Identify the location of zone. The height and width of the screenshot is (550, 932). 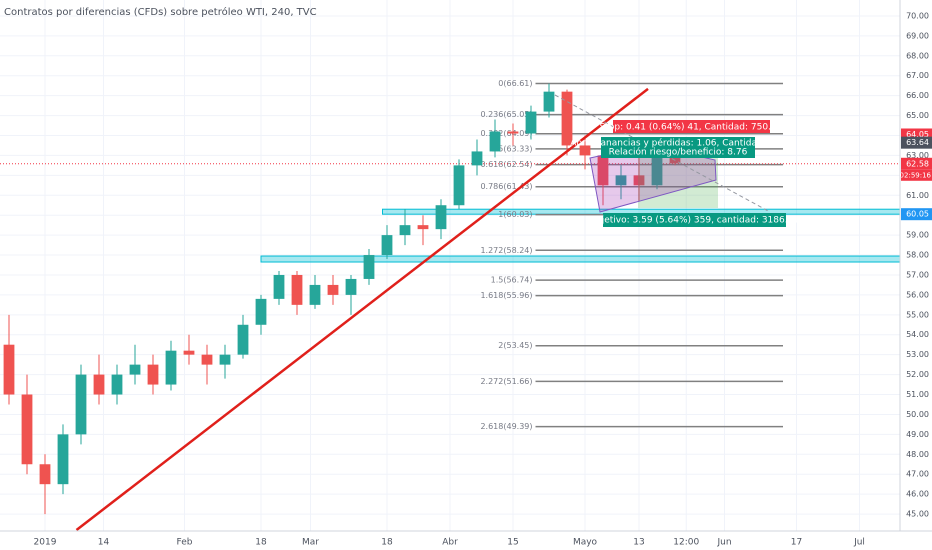
(596, 259).